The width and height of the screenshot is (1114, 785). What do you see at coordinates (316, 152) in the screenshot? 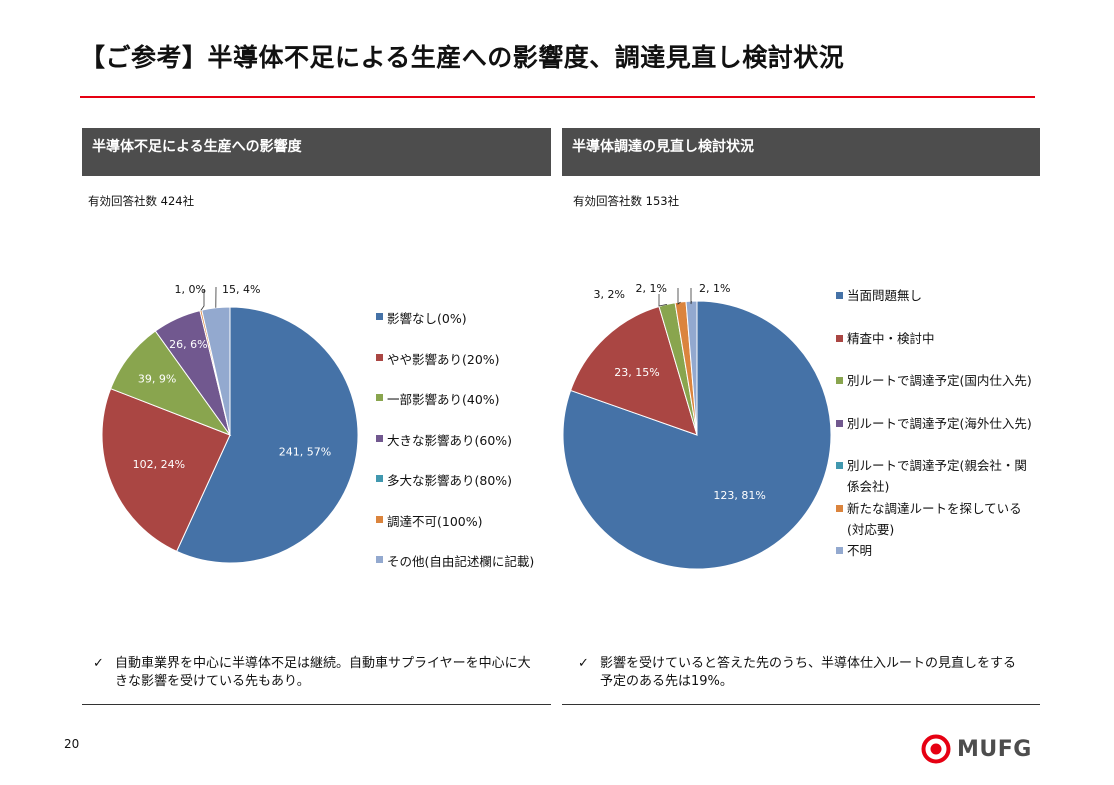
I see `left-panel-header: 半導体不足による生産への影響度` at bounding box center [316, 152].